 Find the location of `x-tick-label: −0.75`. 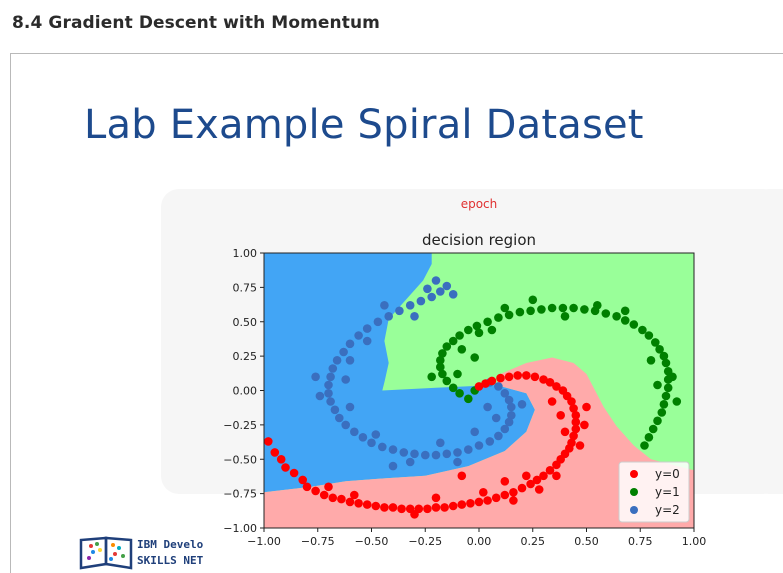

x-tick-label: −0.75 is located at coordinates (318, 541).